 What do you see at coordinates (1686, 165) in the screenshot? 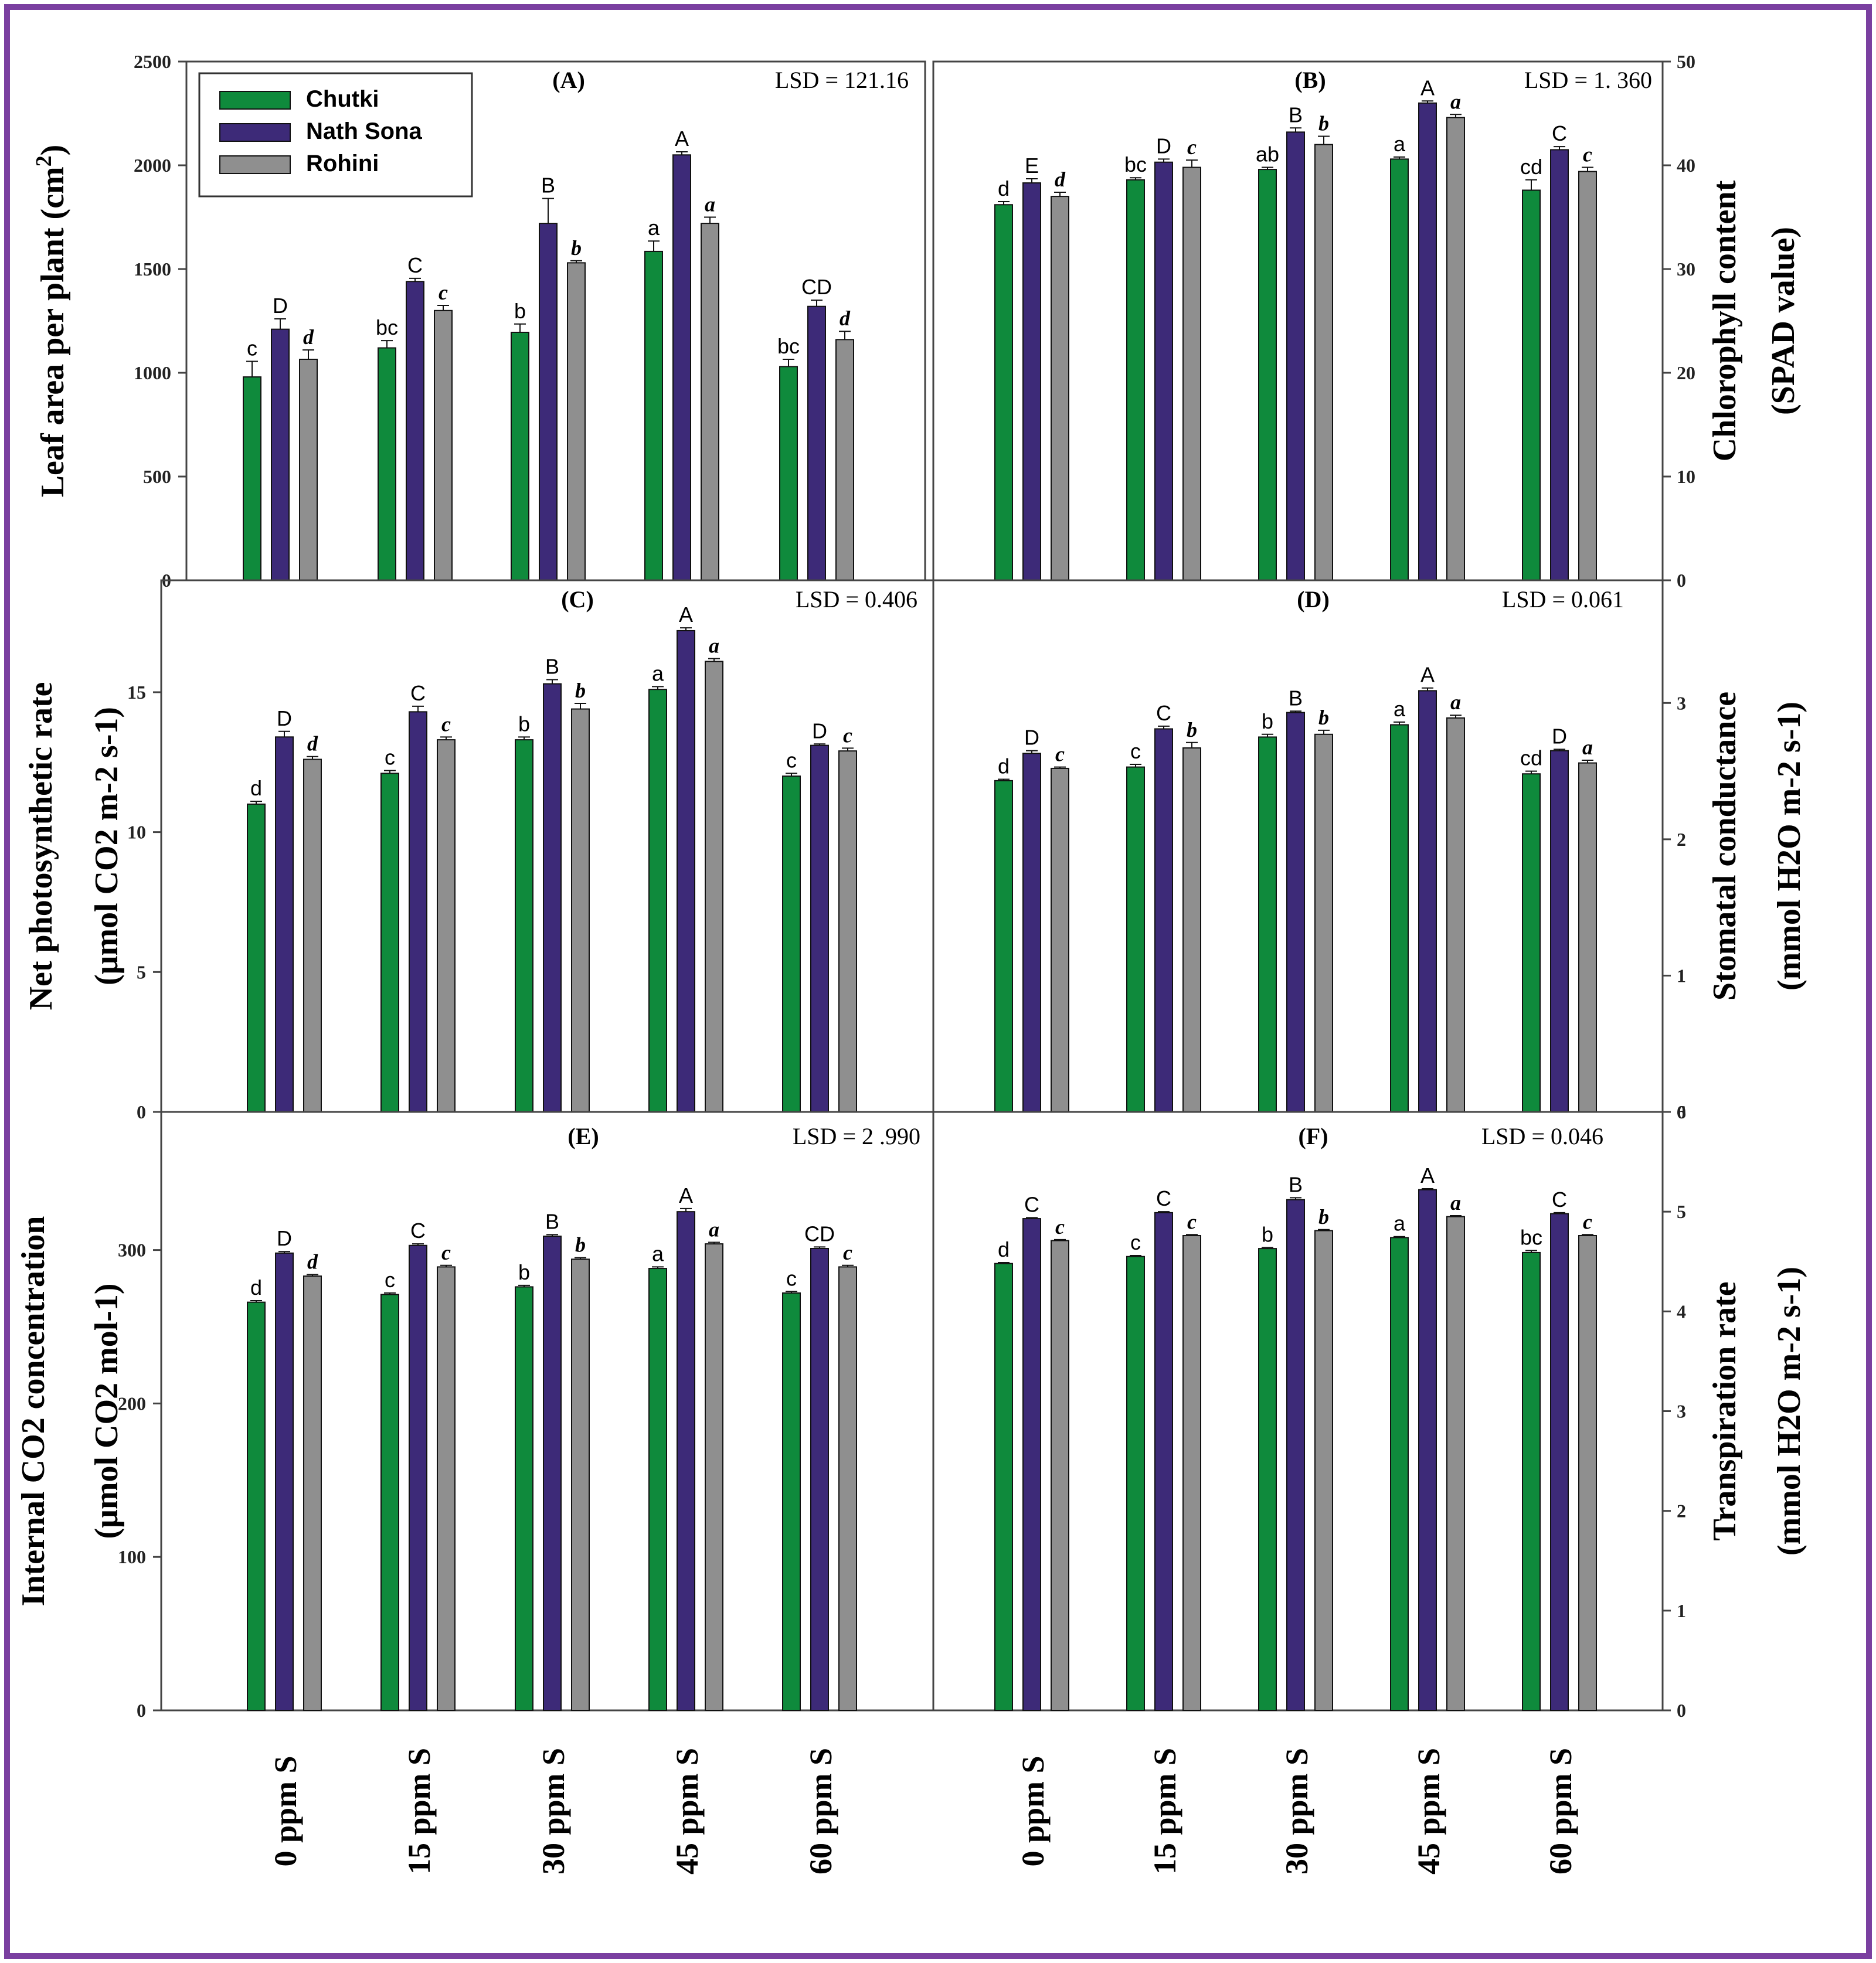
I see `y-tick-label: 40` at bounding box center [1686, 165].